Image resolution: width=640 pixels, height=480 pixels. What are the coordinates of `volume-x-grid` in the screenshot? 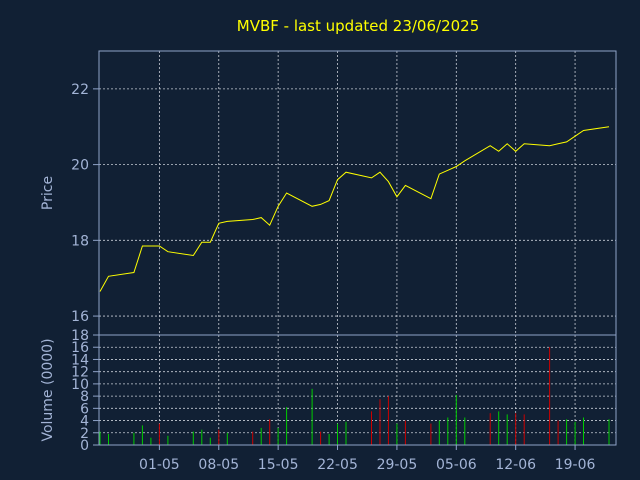 It's located at (367, 390).